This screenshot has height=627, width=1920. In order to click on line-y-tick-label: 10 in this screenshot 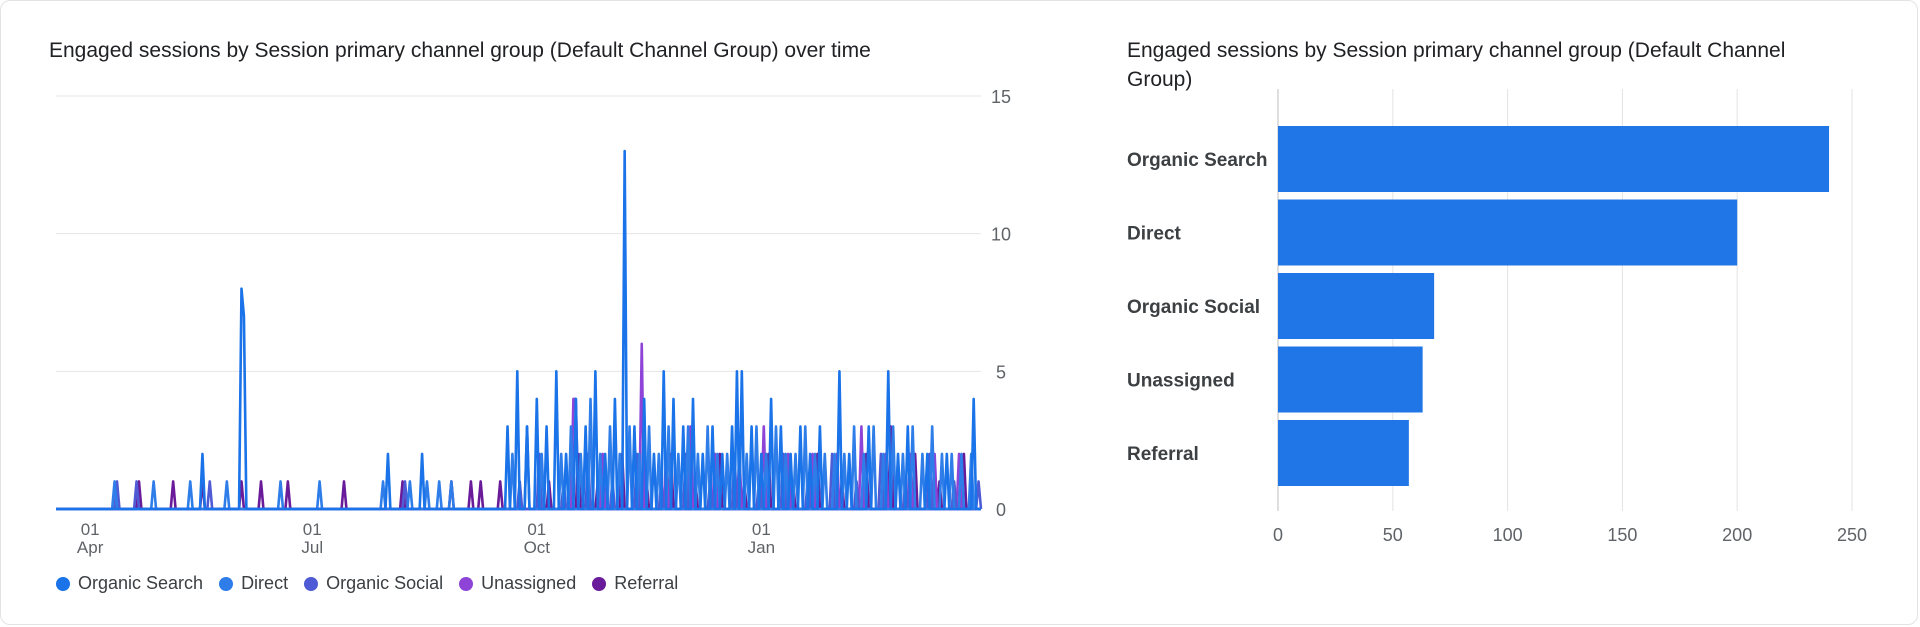, I will do `click(1001, 235)`.